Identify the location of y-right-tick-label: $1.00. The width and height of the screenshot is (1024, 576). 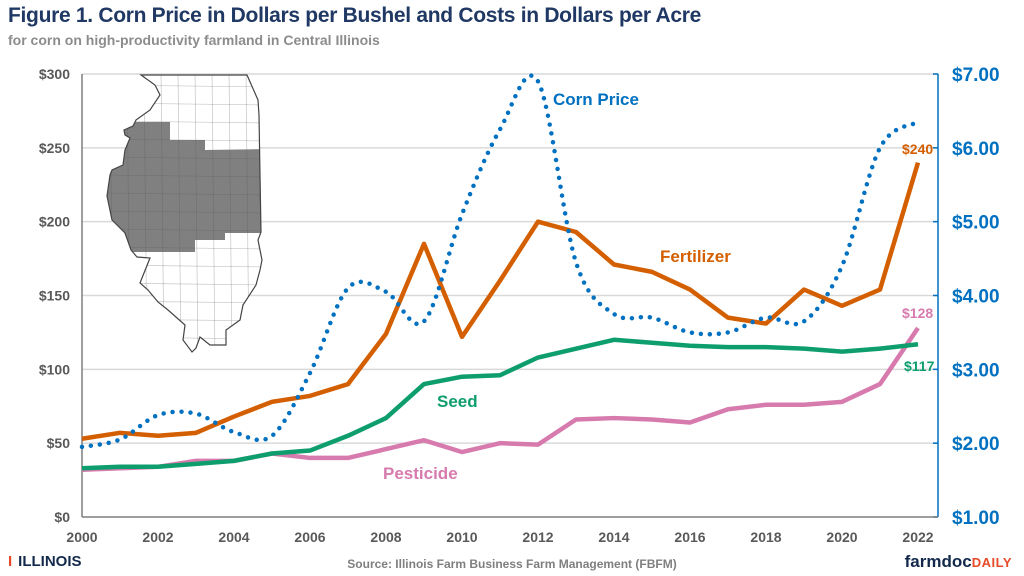
(976, 518).